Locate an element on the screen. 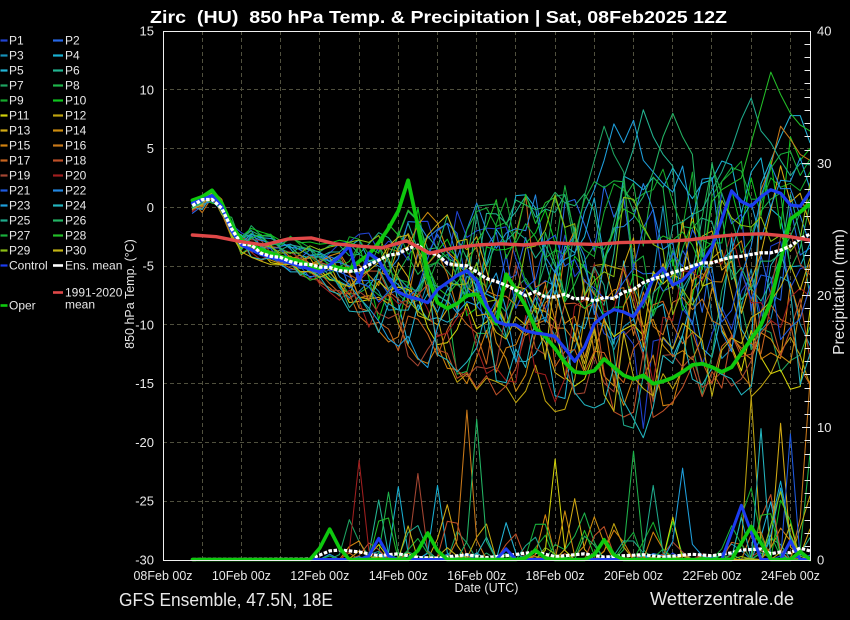 The width and height of the screenshot is (850, 620). svg-text: 18Feb 00z is located at coordinates (555, 576).